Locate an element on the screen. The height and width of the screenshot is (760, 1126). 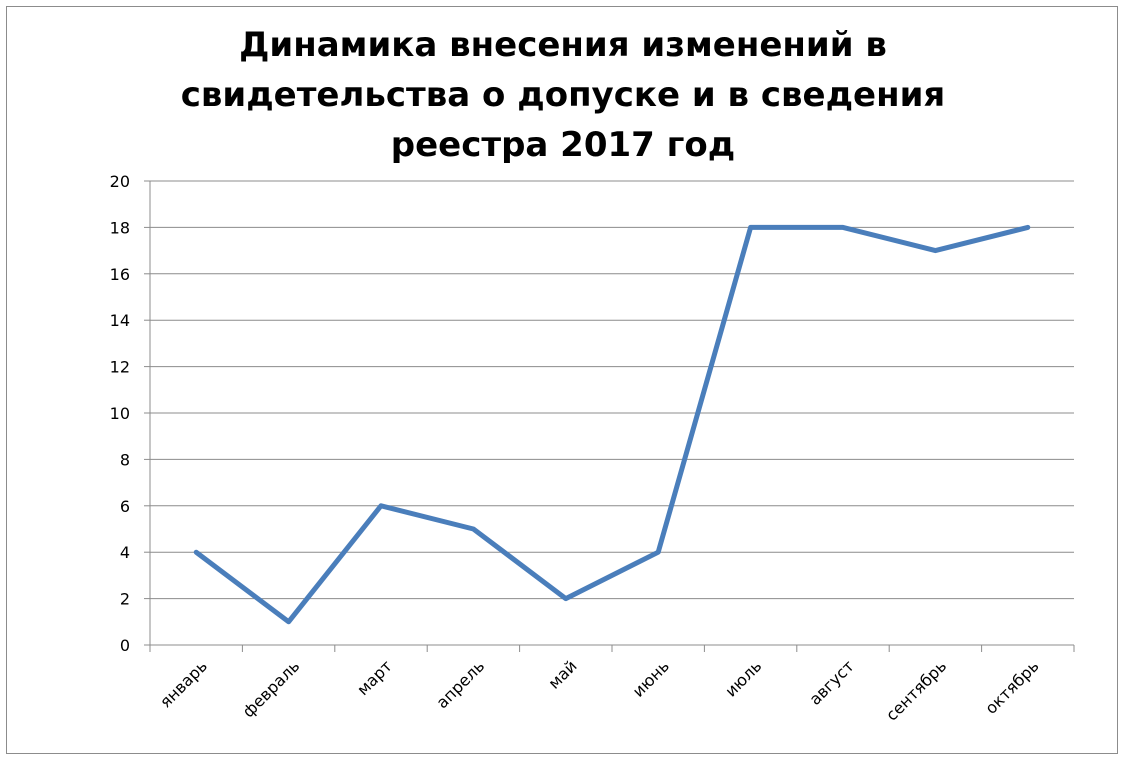
x-tick-label: октябрь is located at coordinates (1011, 686).